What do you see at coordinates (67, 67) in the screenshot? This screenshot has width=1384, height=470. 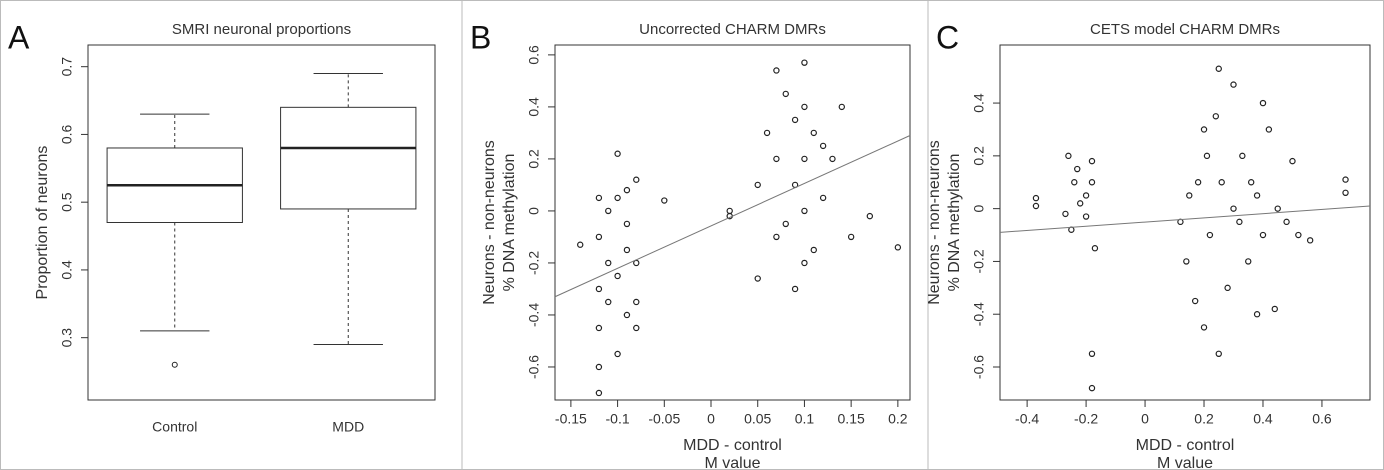 I see `y-tick-label: 0.7` at bounding box center [67, 67].